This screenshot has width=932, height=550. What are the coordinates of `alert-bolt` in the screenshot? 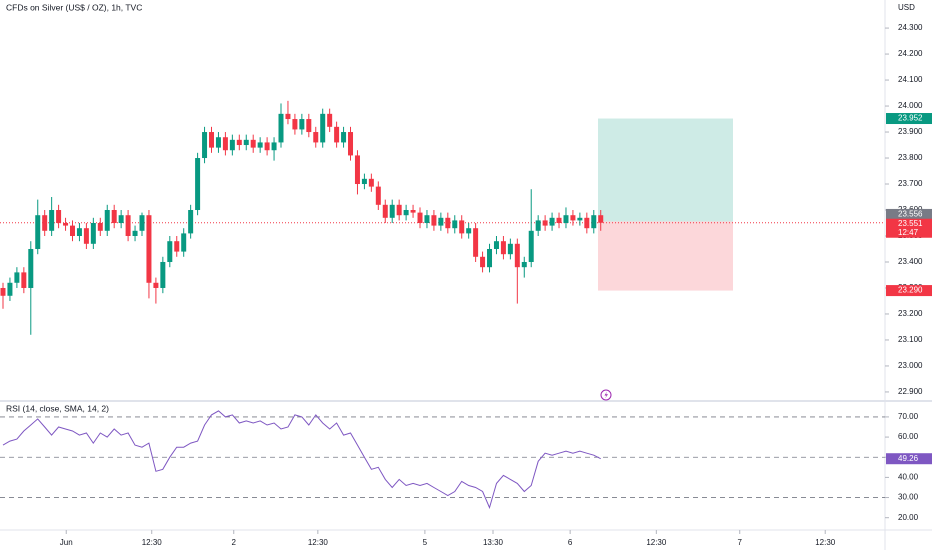 It's located at (606, 395).